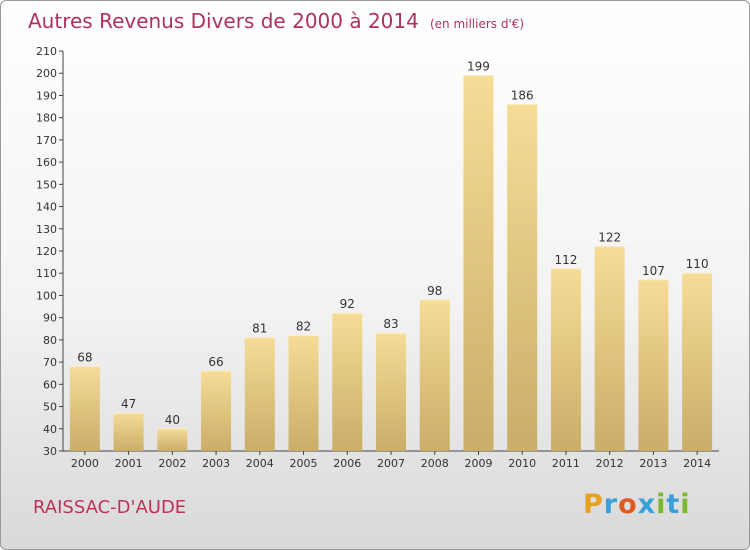 This screenshot has height=550, width=750. What do you see at coordinates (46, 184) in the screenshot?
I see `y-tick-label: 150` at bounding box center [46, 184].